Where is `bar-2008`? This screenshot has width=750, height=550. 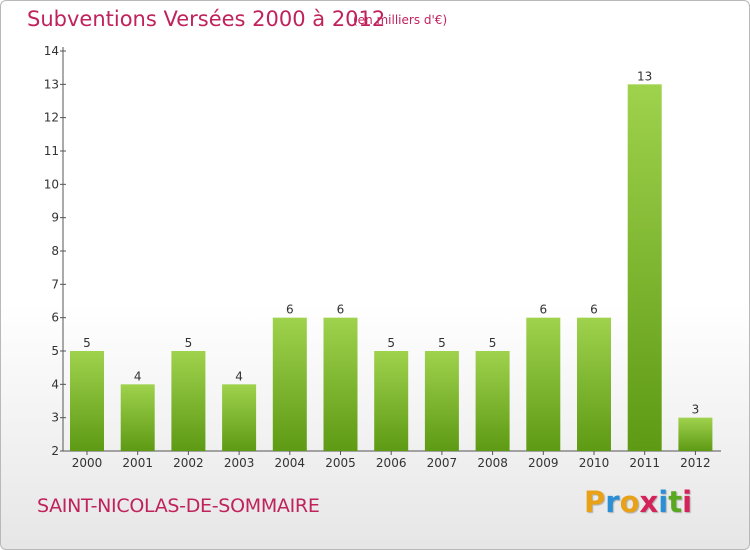 bar-2008 is located at coordinates (492, 401).